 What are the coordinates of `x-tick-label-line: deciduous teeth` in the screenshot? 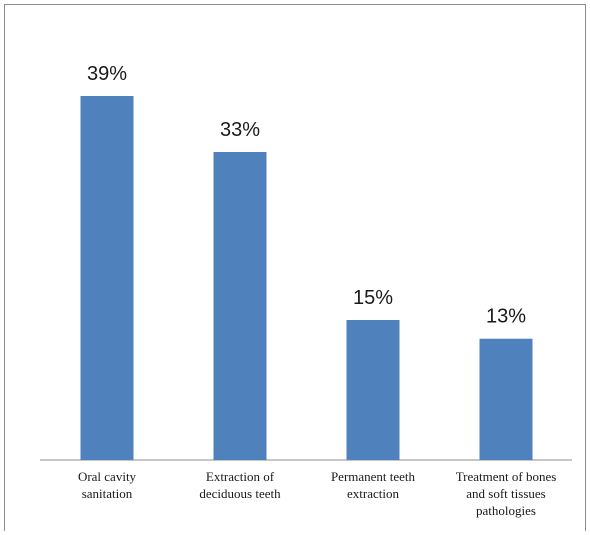 It's located at (240, 493).